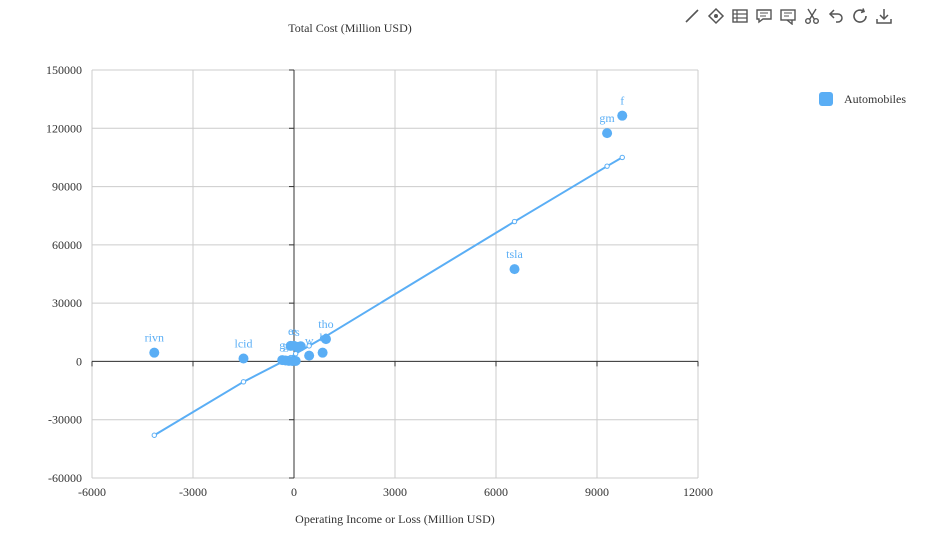 This screenshot has height=539, width=931. What do you see at coordinates (350, 28) in the screenshot?
I see `y-axis-title: Total Cost (Million USD)` at bounding box center [350, 28].